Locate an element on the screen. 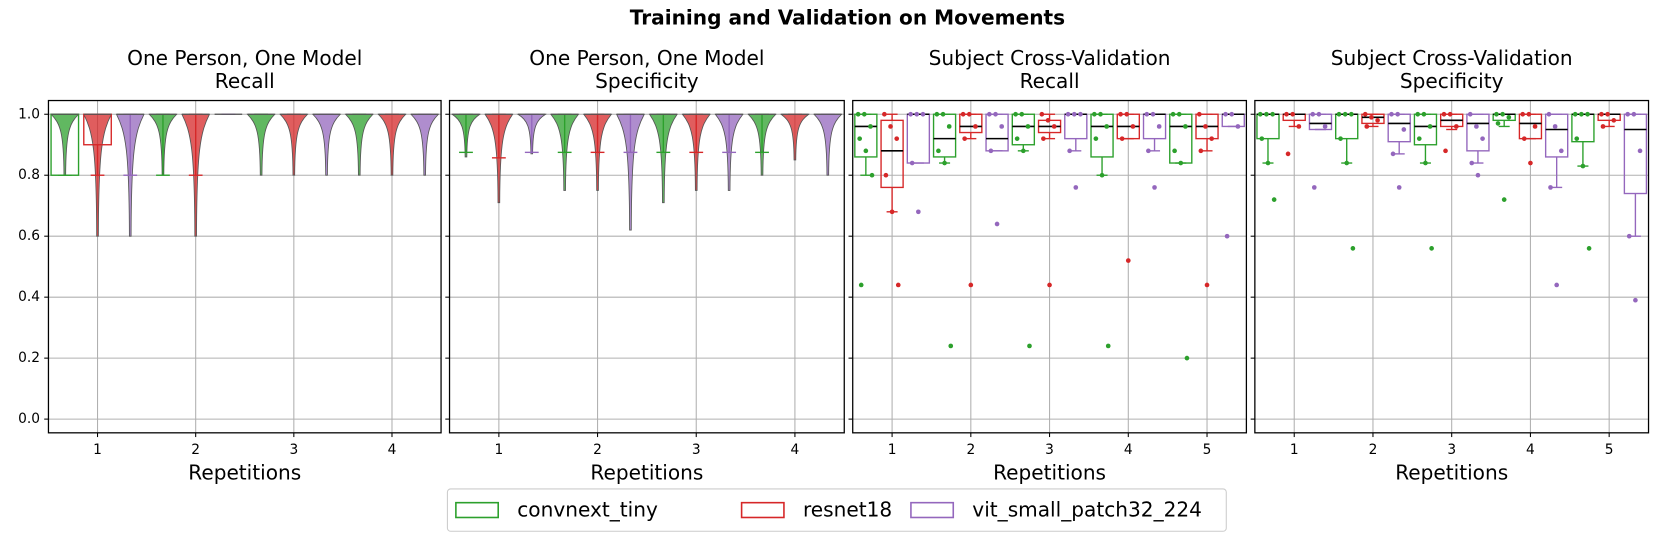 Image resolution: width=1661 pixels, height=545 pixels. chart-title: Training and Validation on Movements is located at coordinates (847, 18).